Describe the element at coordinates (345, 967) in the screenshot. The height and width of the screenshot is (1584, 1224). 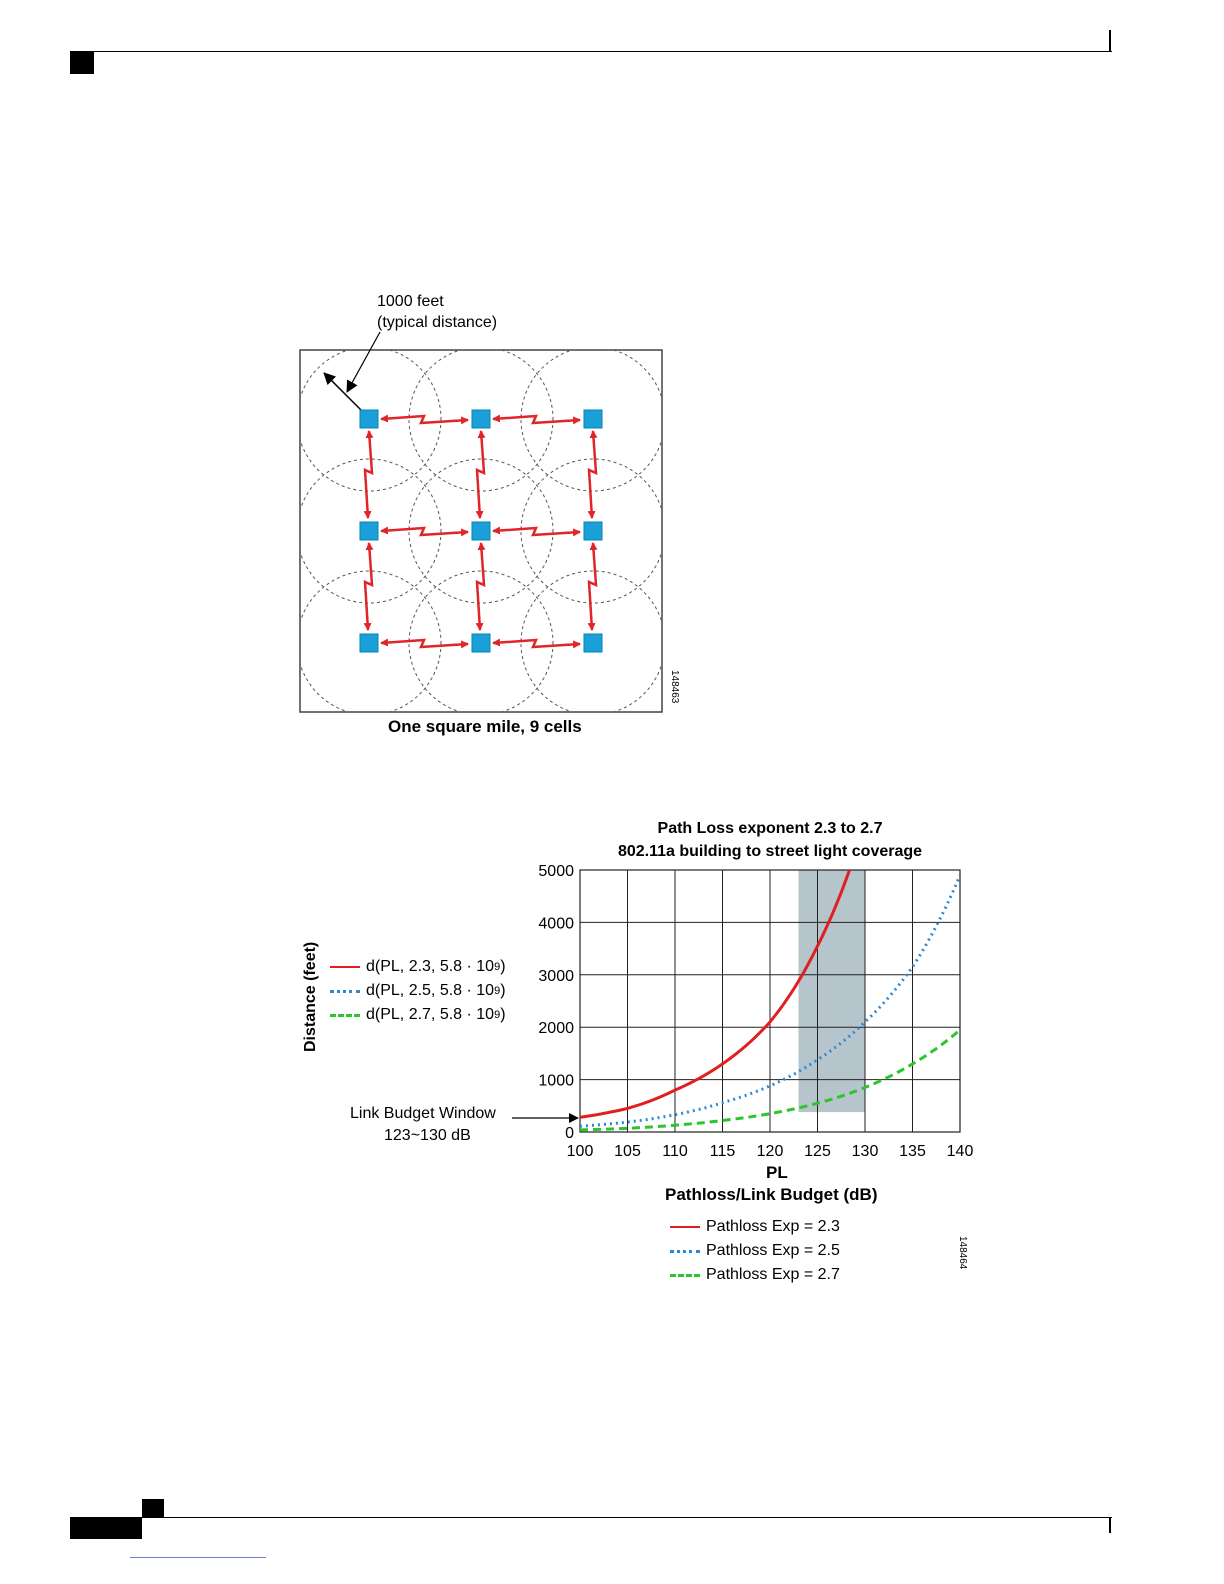
I see `formula-swatch-solid` at that location.